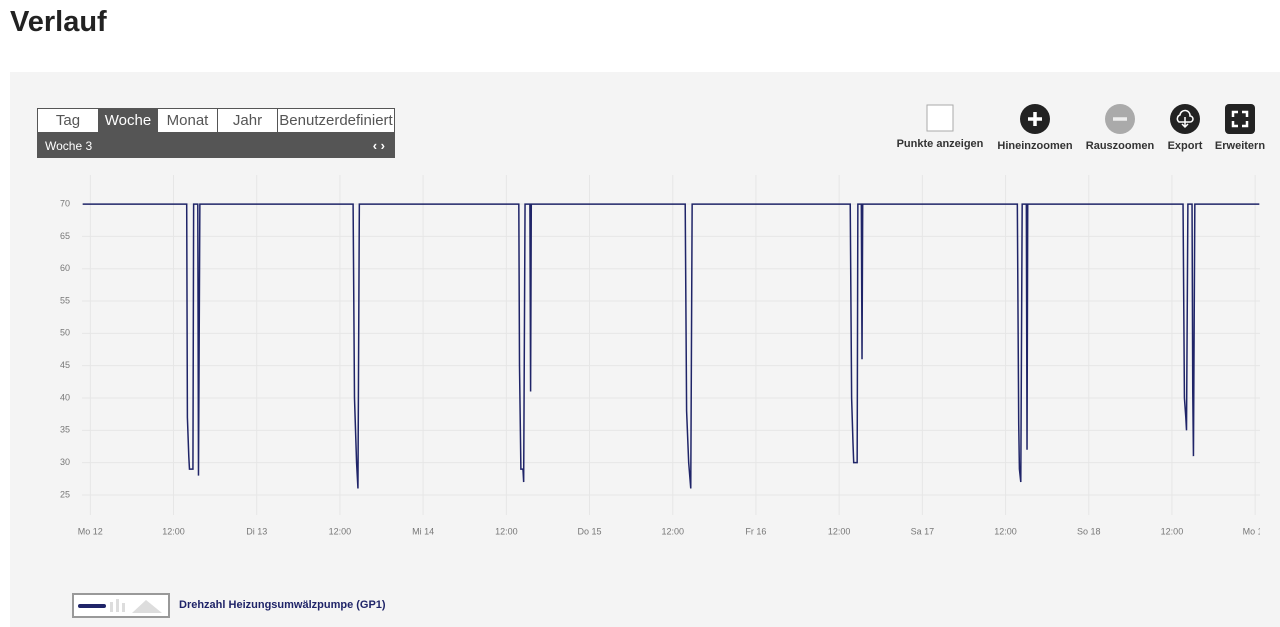 The height and width of the screenshot is (627, 1280). Describe the element at coordinates (282, 605) in the screenshot. I see `legend-label: Drehzahl Heizungsumwälzpumpe (GP1)` at that location.